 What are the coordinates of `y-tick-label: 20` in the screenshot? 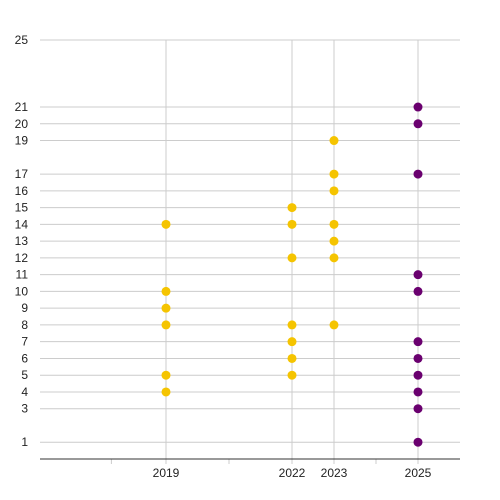 It's located at (22, 124).